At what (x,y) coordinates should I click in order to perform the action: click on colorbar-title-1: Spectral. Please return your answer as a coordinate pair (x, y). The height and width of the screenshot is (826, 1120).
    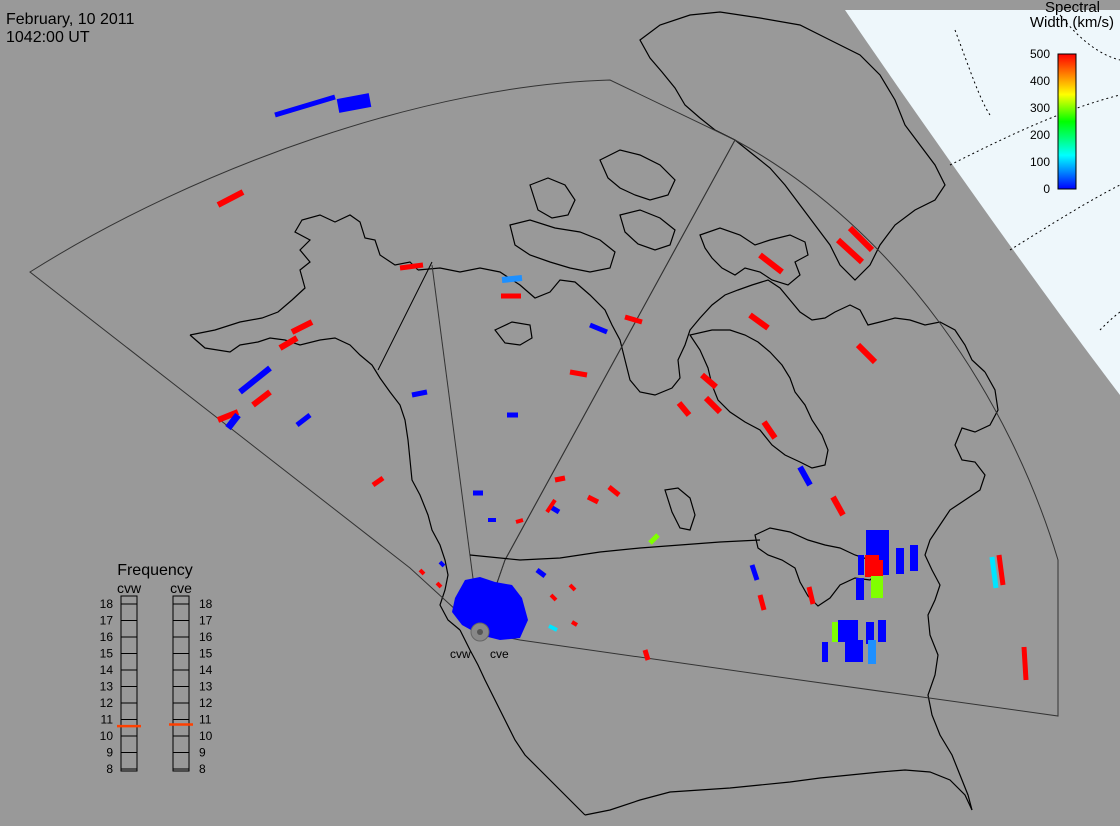
    Looking at the image, I should click on (1072, 8).